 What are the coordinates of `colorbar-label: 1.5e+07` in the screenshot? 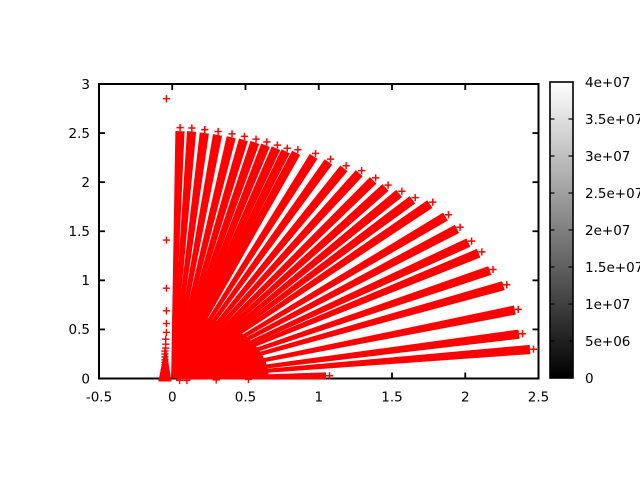 It's located at (612, 268).